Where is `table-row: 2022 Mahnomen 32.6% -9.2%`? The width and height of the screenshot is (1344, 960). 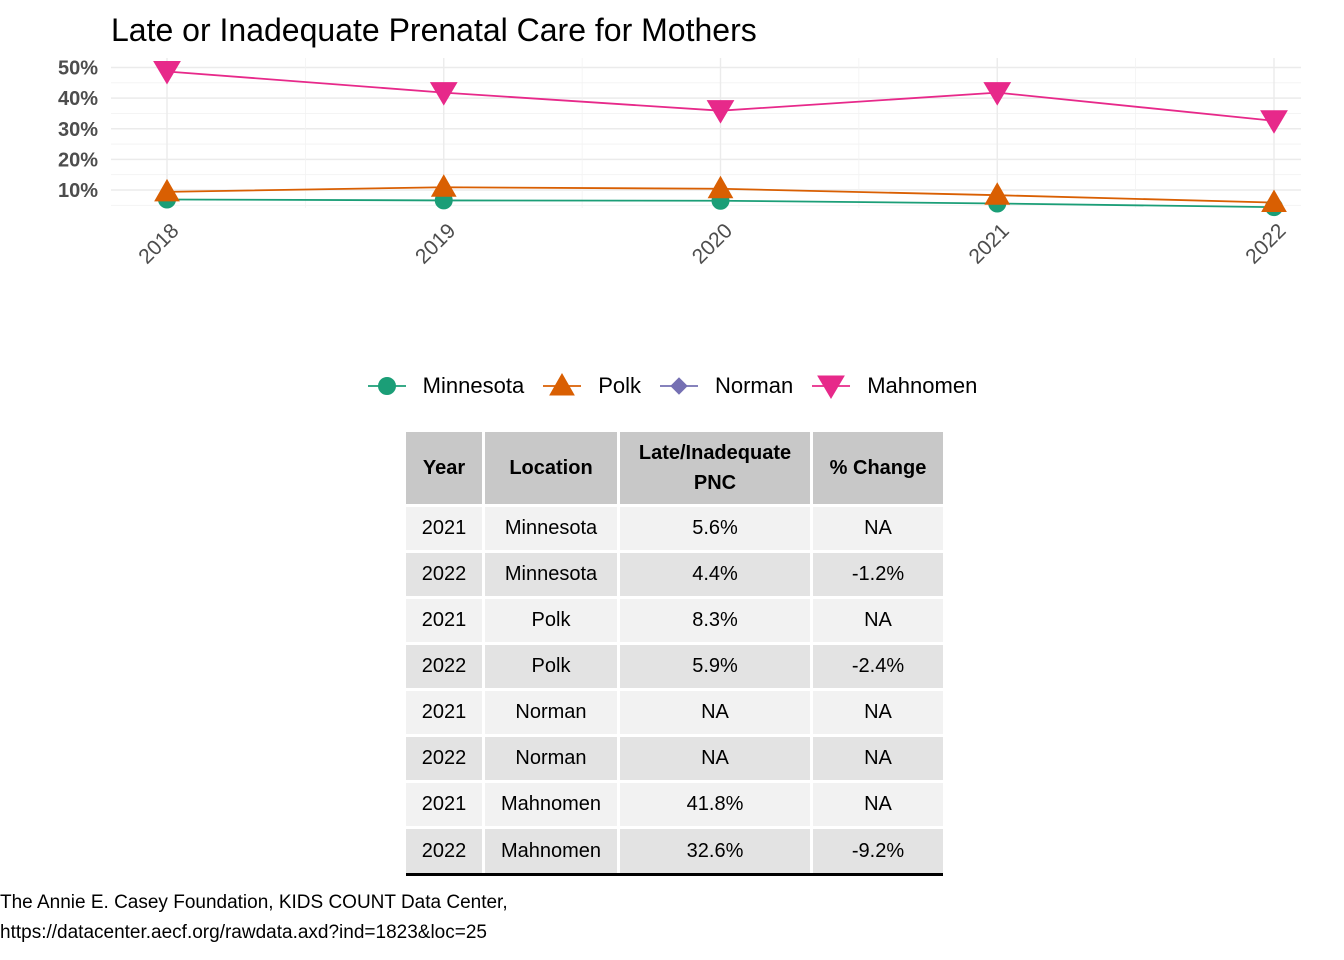
table-row: 2022 Mahnomen 32.6% -9.2% is located at coordinates (674, 851).